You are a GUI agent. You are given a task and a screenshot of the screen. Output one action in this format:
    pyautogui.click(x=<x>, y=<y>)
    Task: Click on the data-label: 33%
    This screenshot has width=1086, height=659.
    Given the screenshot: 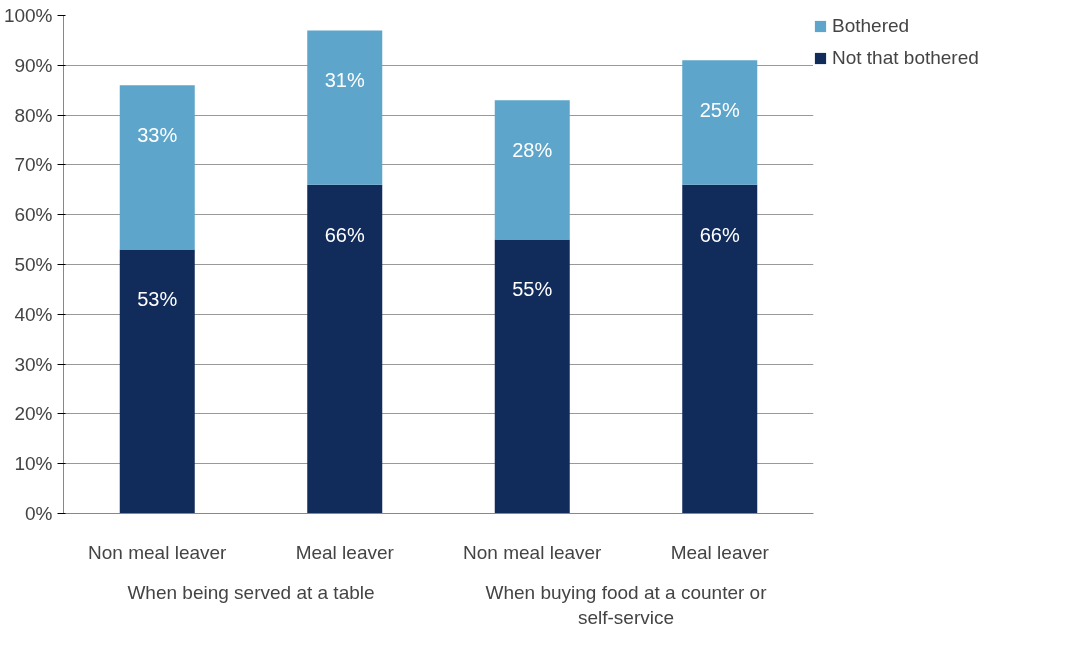 What is the action you would take?
    pyautogui.click(x=157, y=135)
    